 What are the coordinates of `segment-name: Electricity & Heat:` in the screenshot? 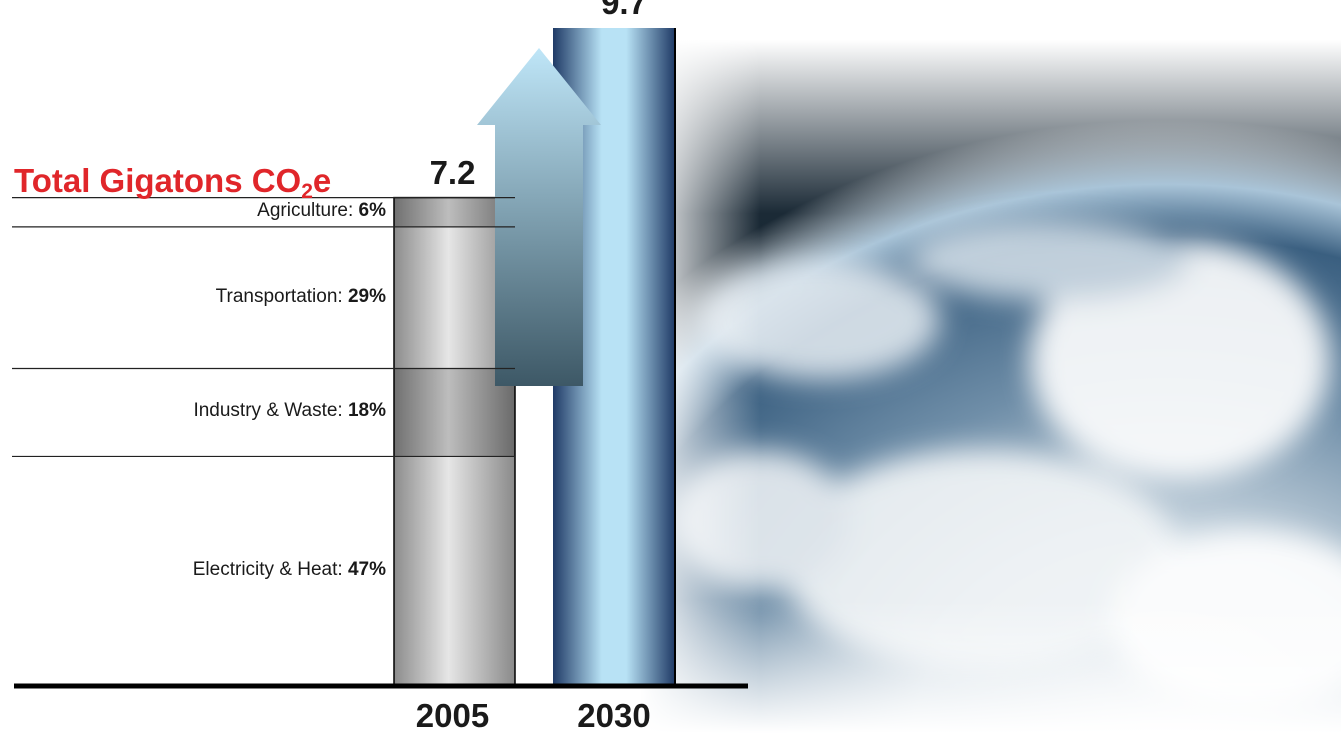 It's located at (270, 570).